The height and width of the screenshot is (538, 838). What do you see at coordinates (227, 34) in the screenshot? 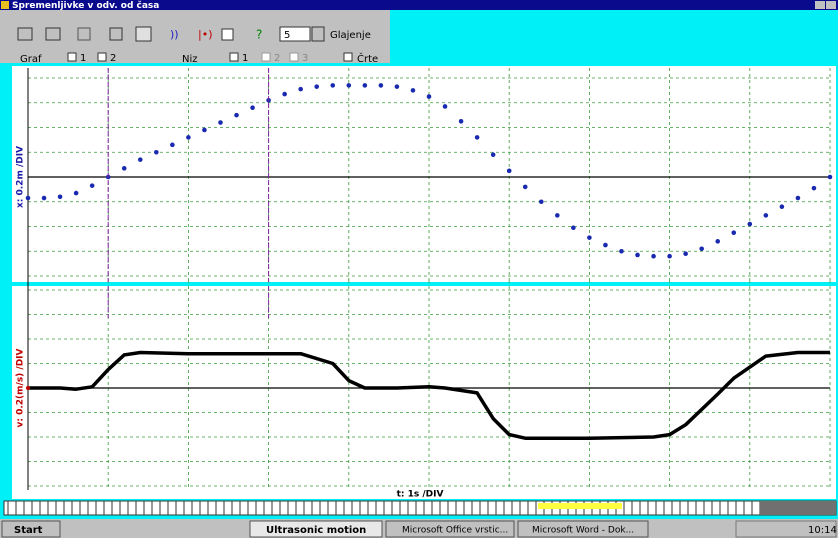
I see `icon-stop` at bounding box center [227, 34].